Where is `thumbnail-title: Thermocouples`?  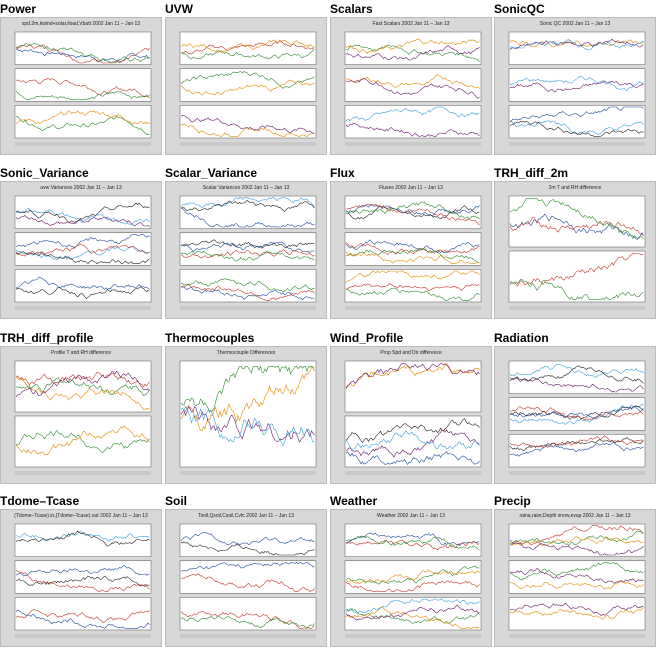 thumbnail-title: Thermocouples is located at coordinates (210, 338).